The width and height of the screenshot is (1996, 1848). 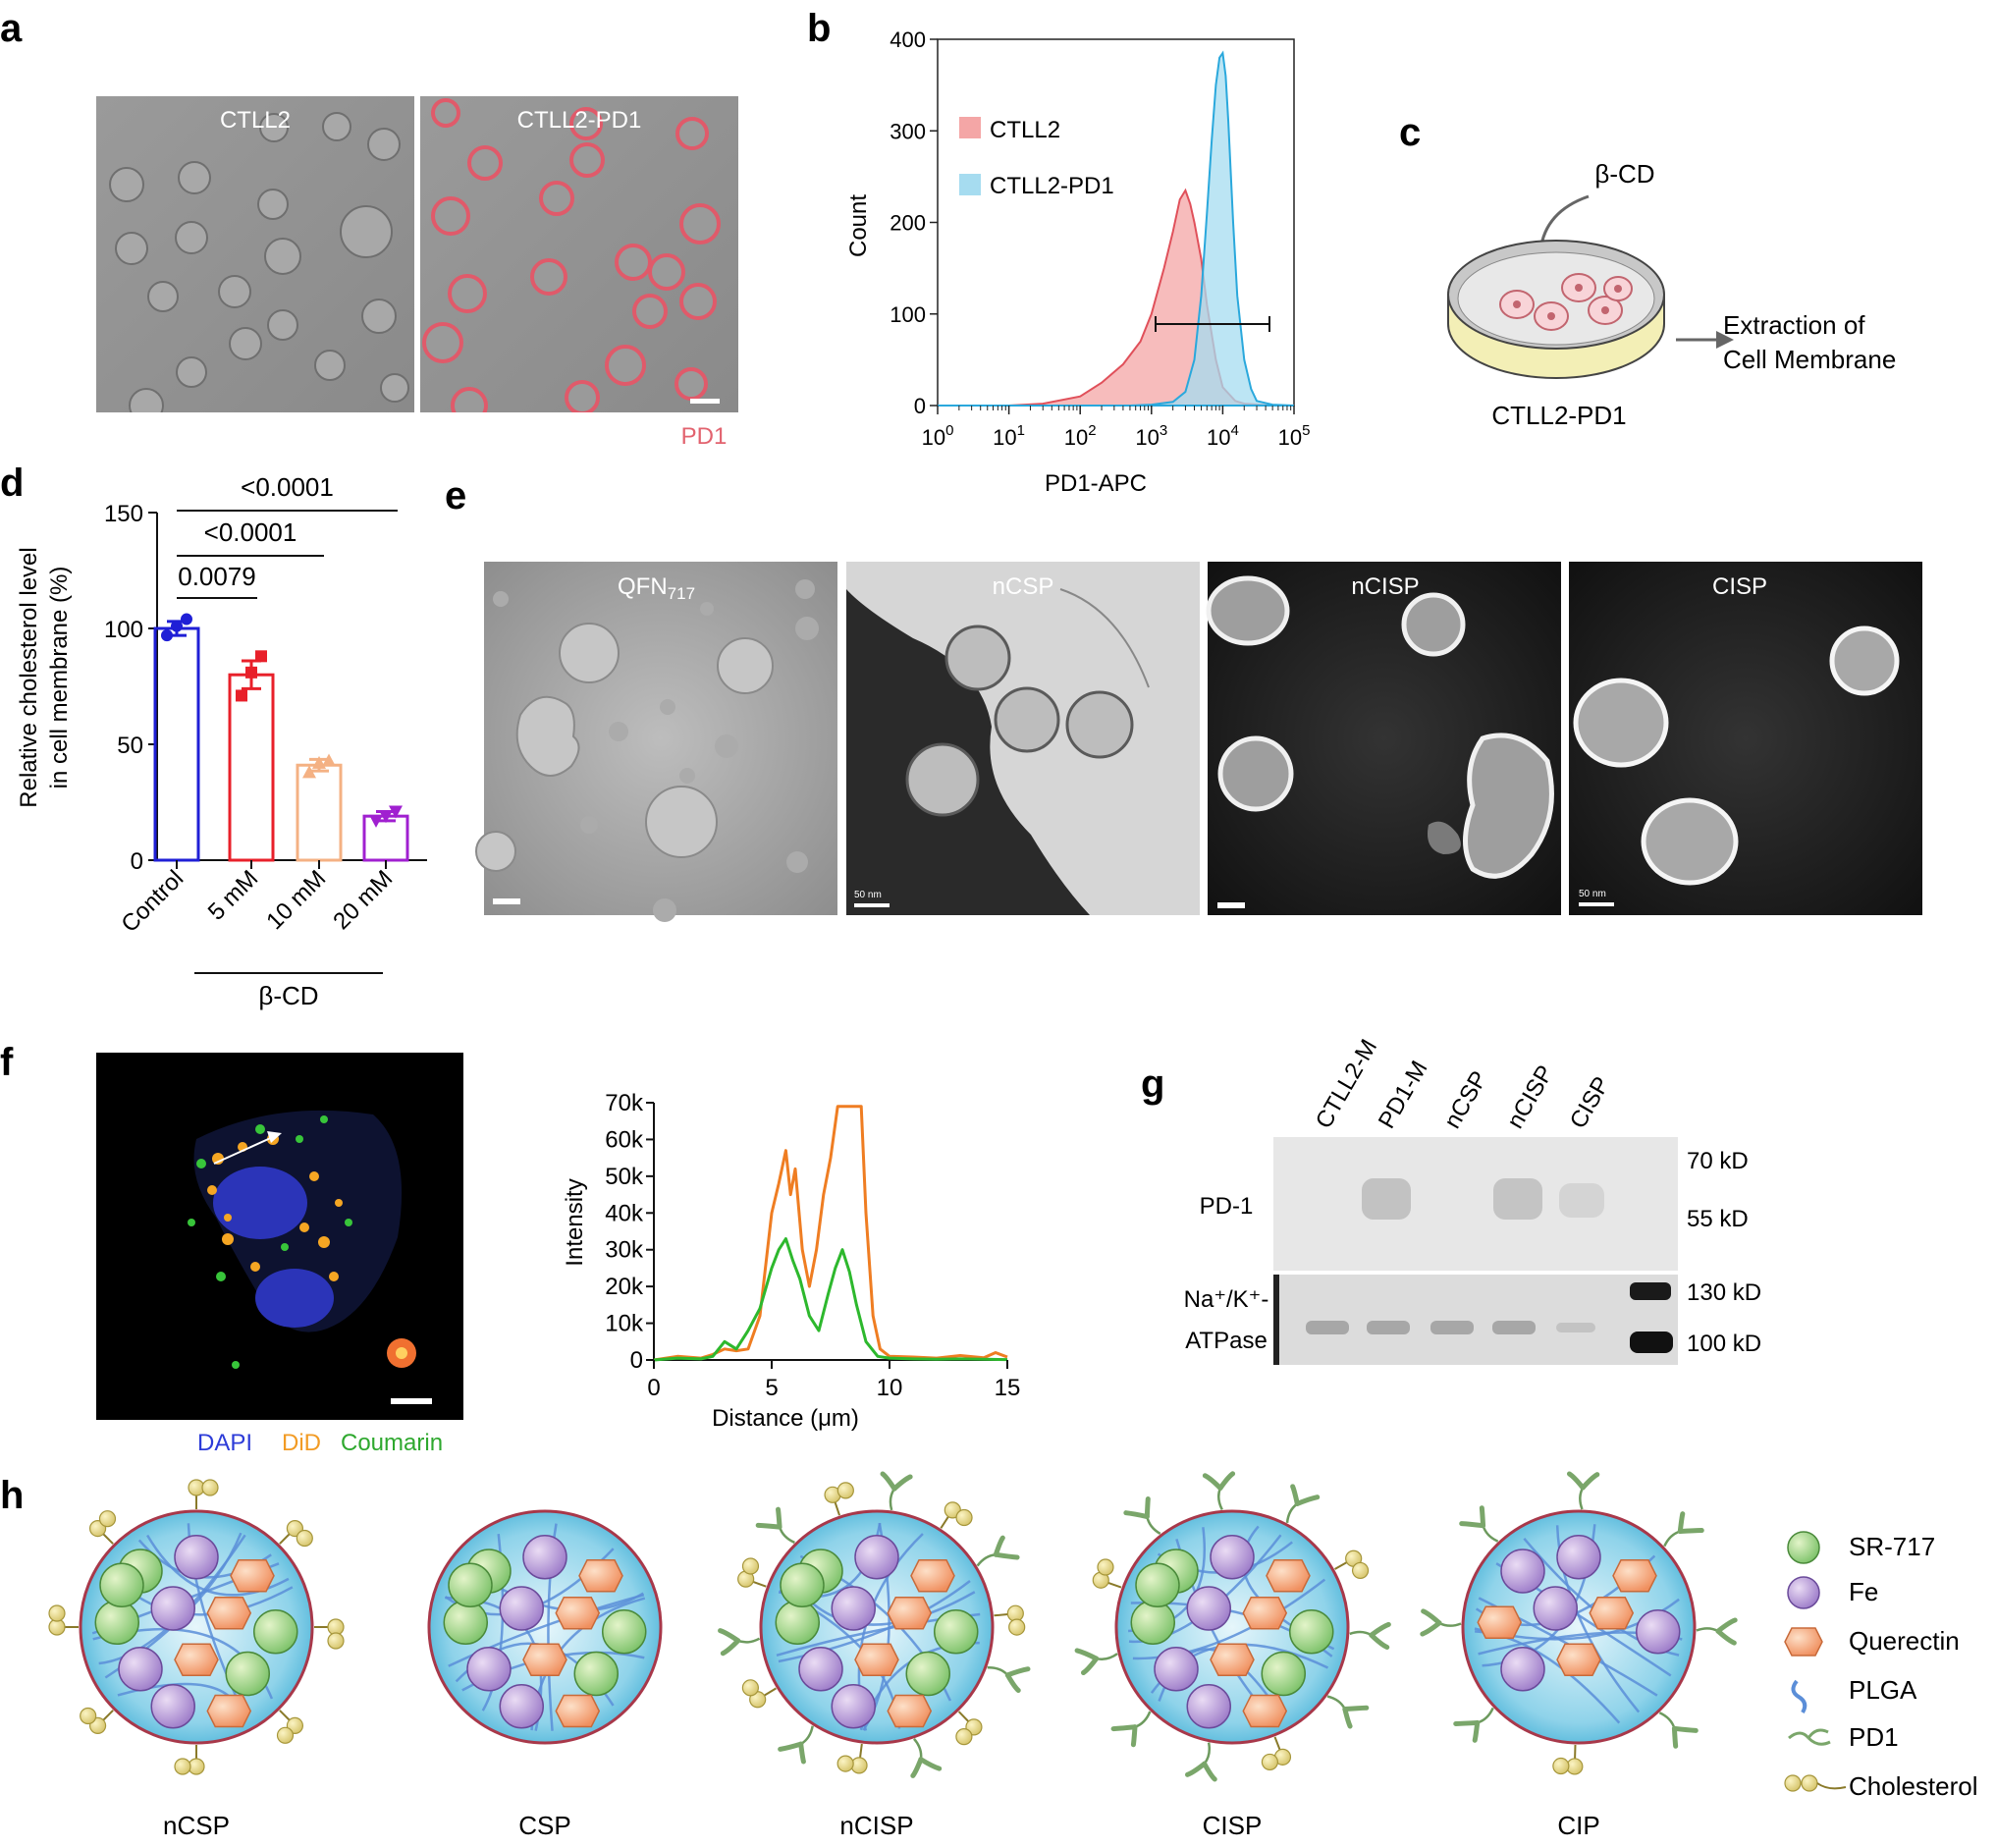 What do you see at coordinates (510, 1248) in the screenshot?
I see `panel-f: f DAPI DiD Coumarin` at bounding box center [510, 1248].